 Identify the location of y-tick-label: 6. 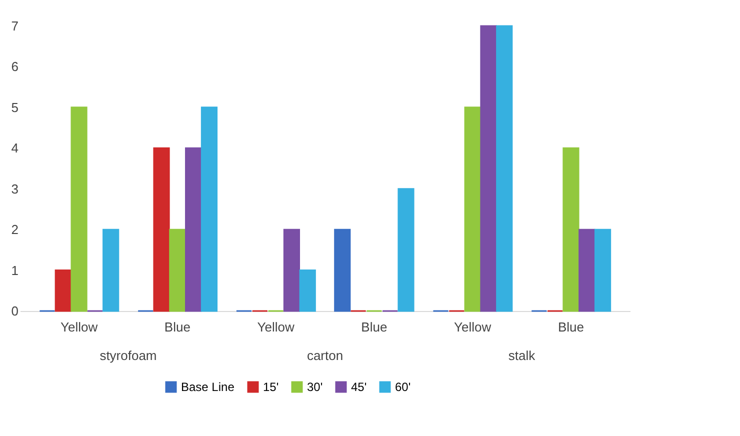
(14, 66).